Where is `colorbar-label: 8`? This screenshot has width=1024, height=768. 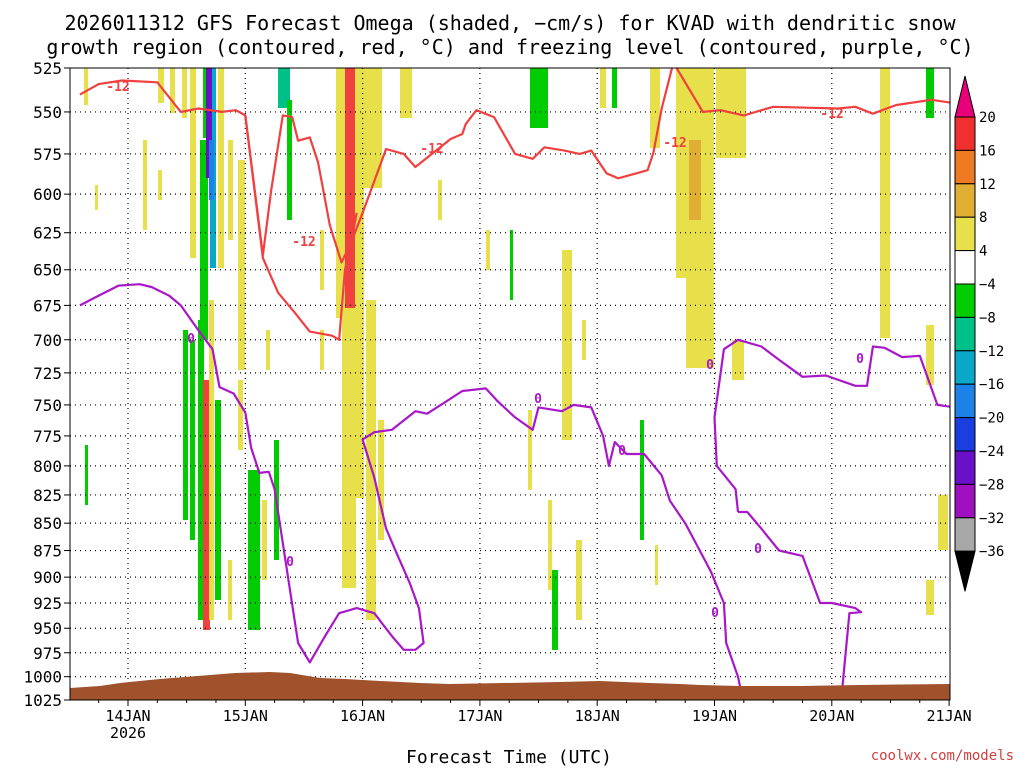
colorbar-label: 8 is located at coordinates (983, 218).